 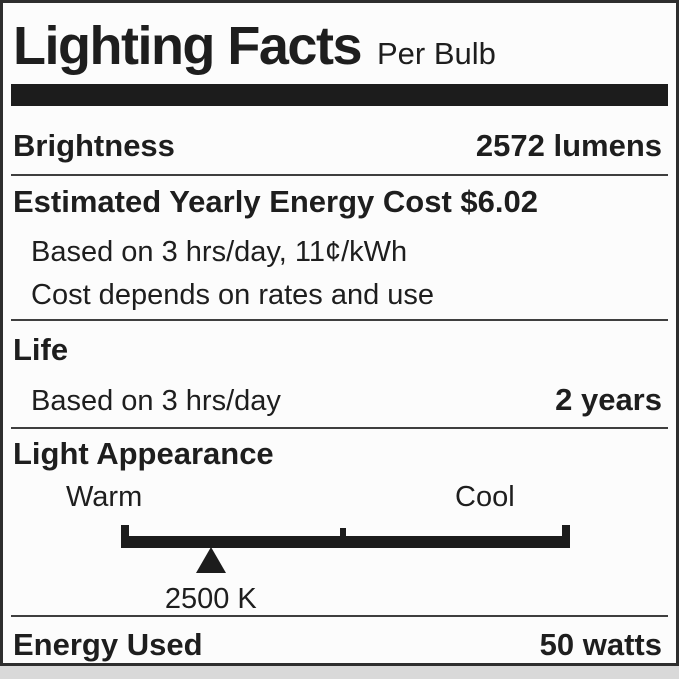 I want to click on scale-right-tick, so click(x=566, y=536).